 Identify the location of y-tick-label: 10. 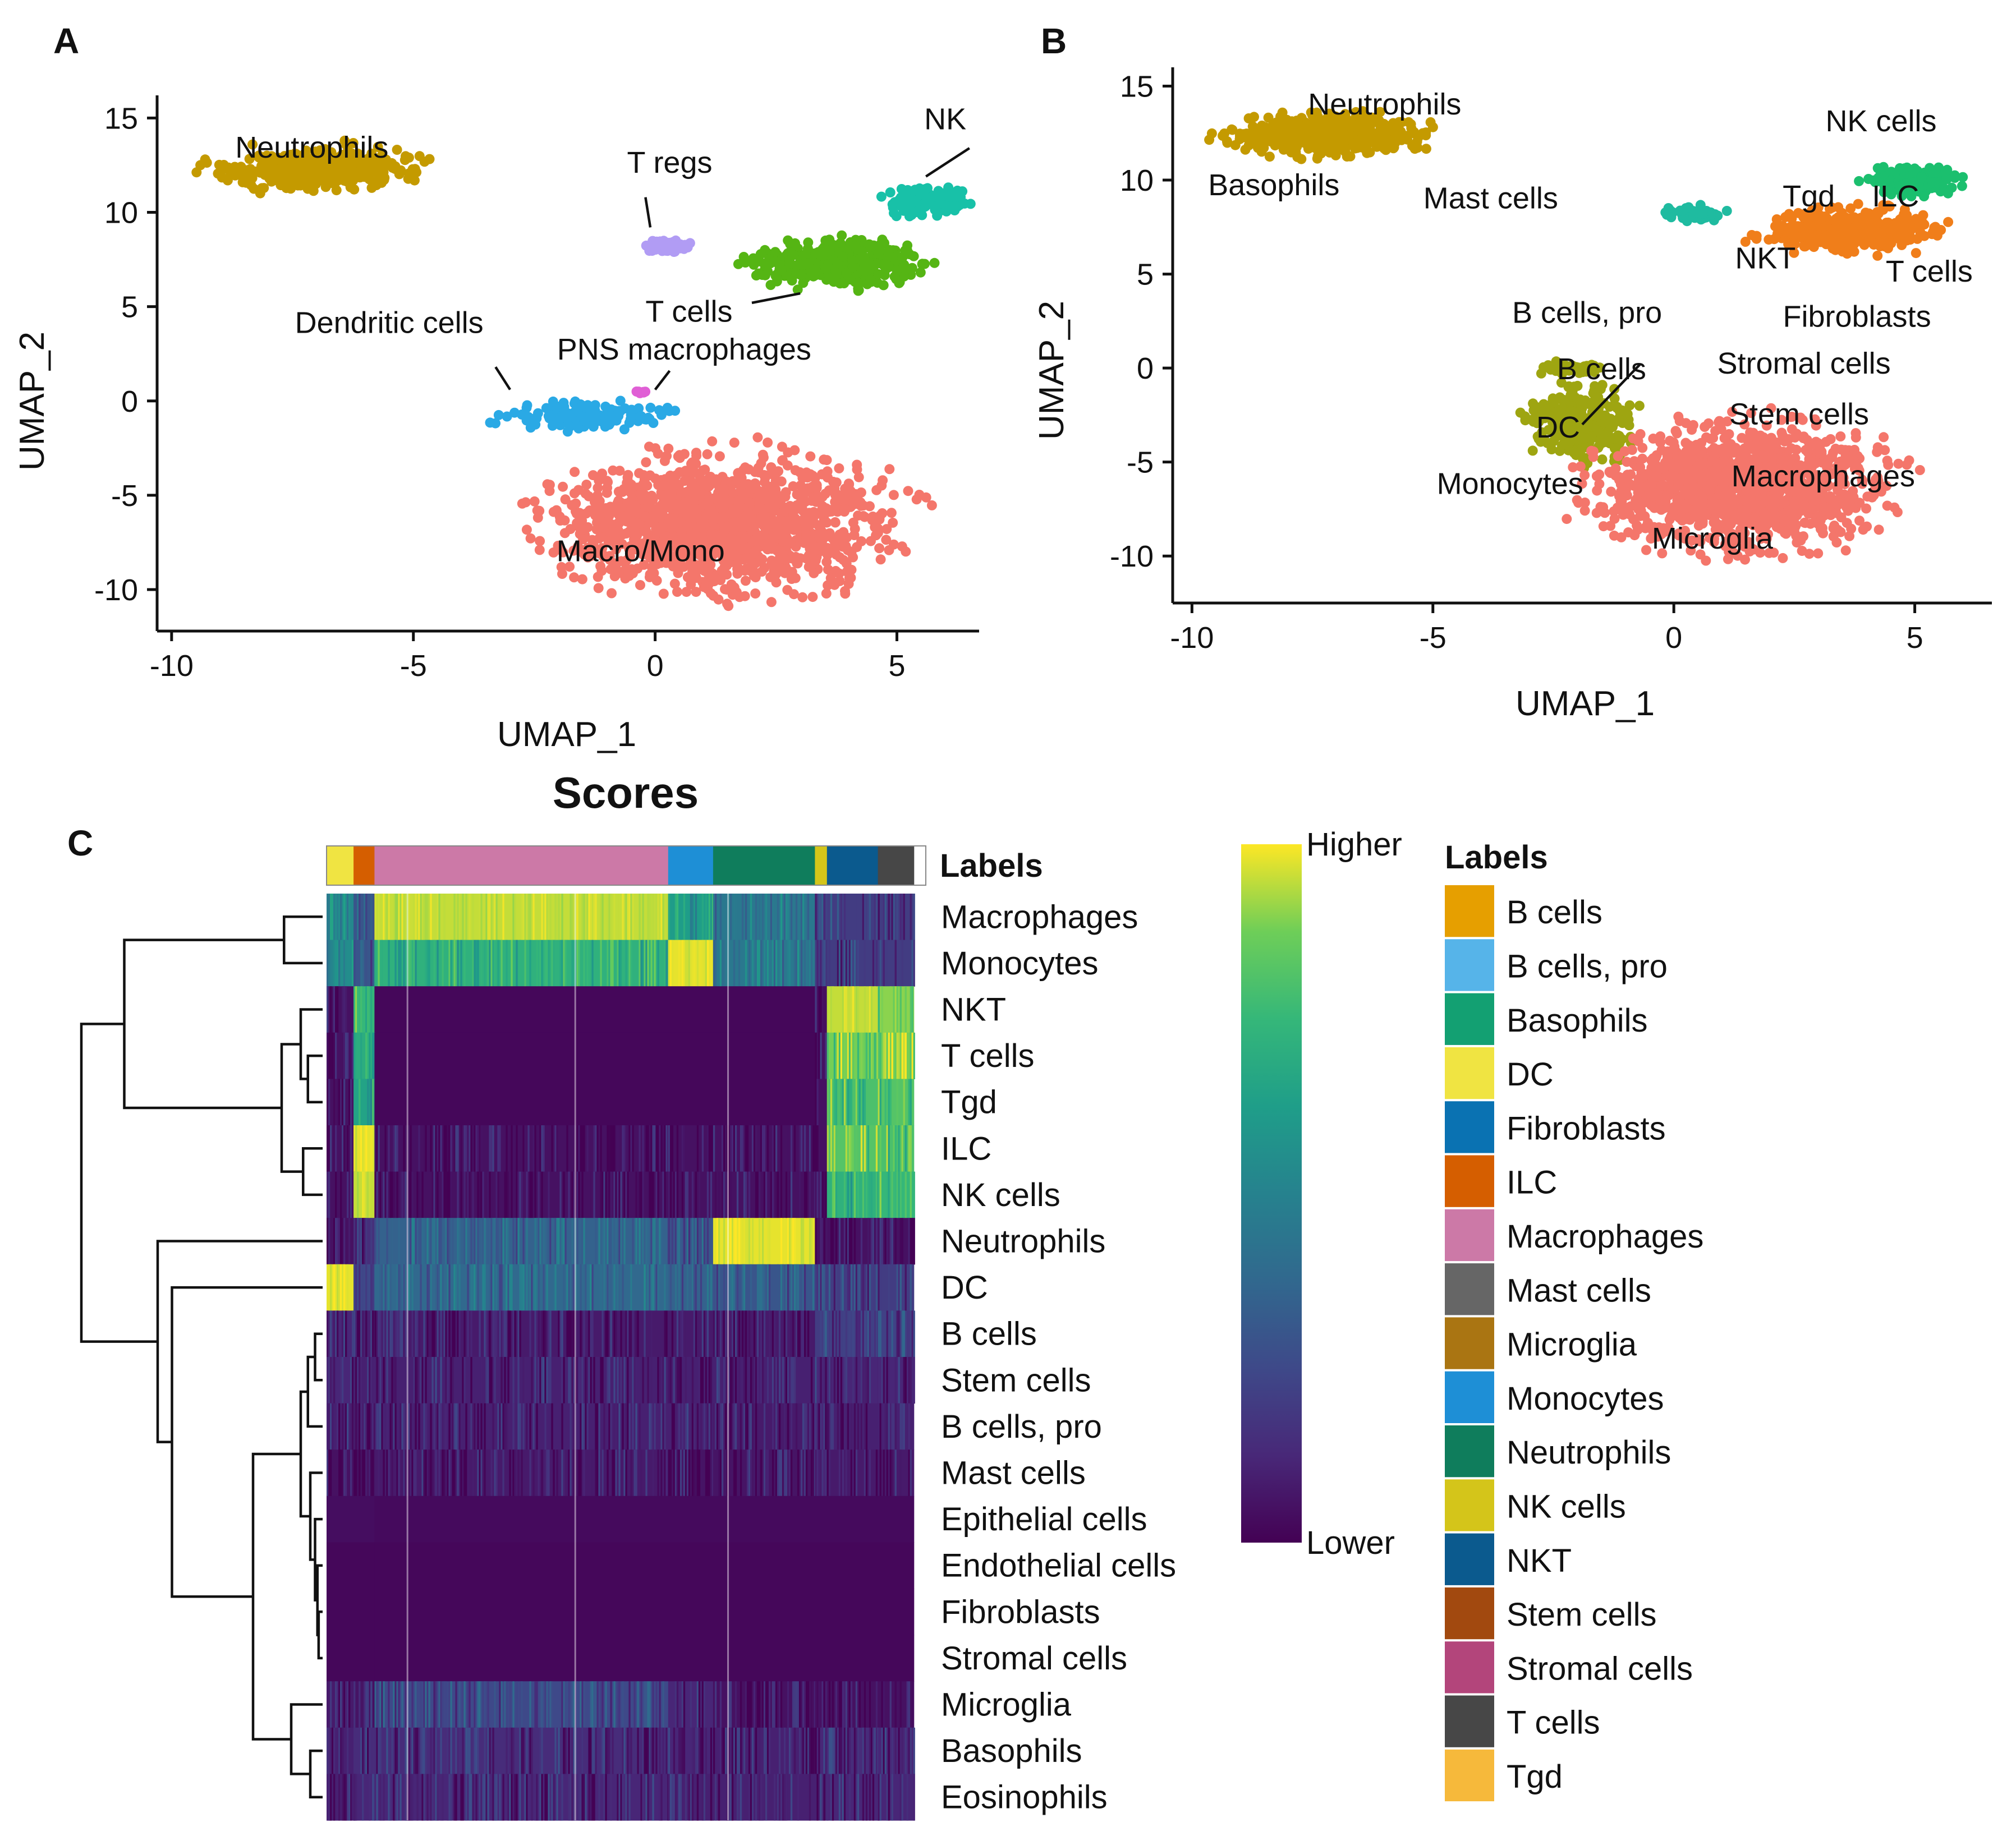
(121, 212).